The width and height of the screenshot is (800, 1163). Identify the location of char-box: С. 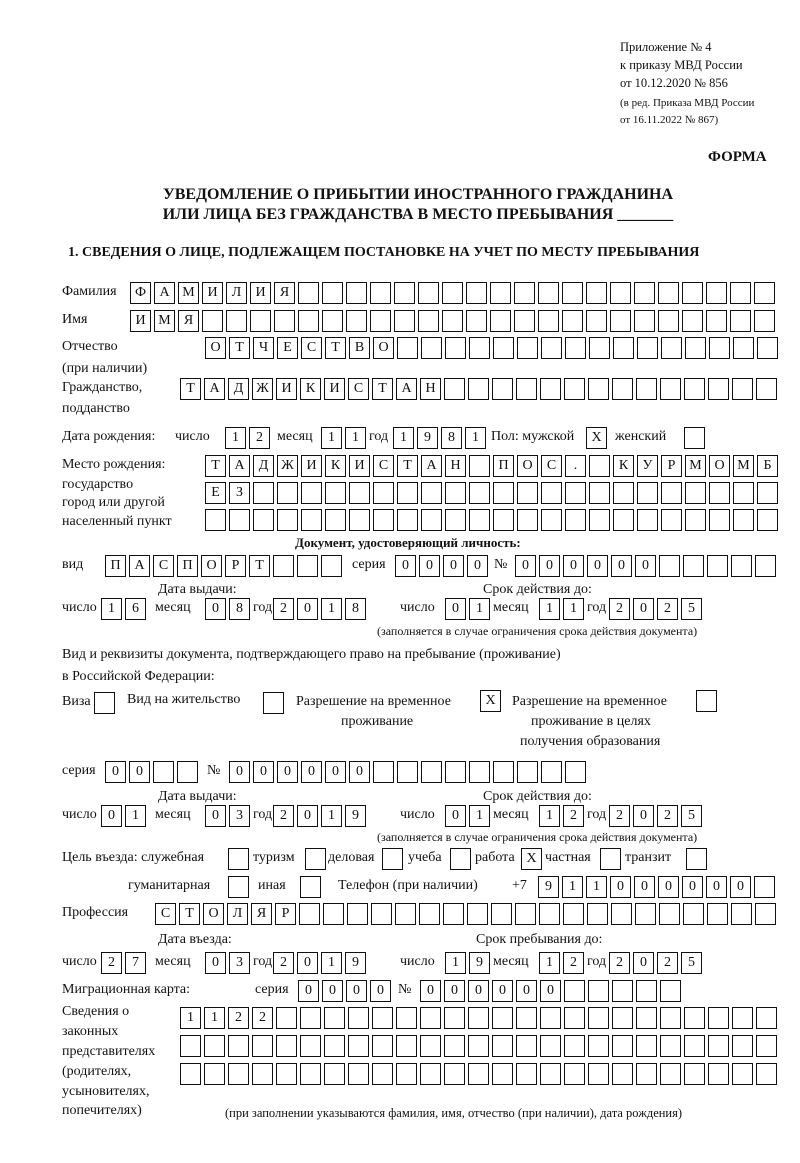
(163, 566).